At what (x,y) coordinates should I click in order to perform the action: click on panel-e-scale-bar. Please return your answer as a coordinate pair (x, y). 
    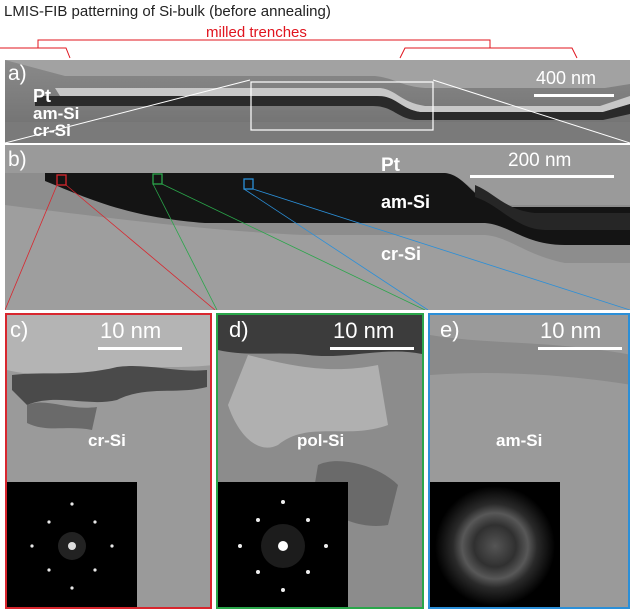
    Looking at the image, I should click on (580, 348).